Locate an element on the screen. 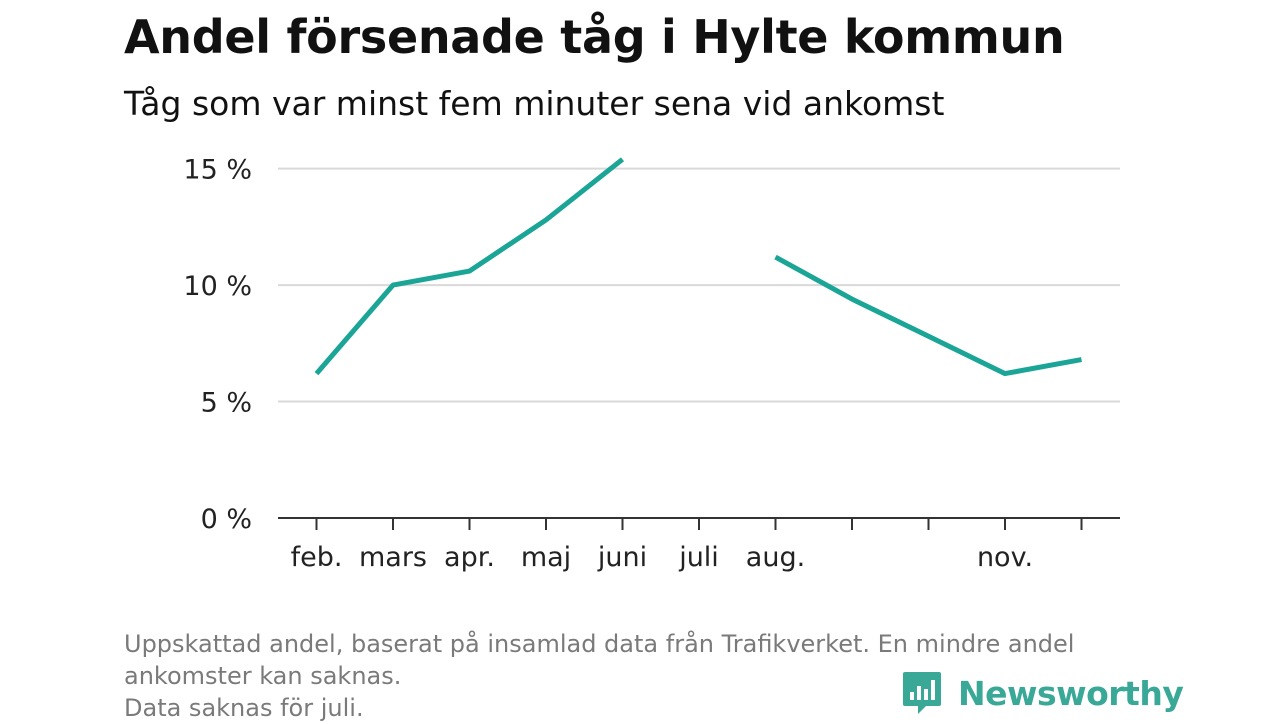 The image size is (1280, 724). y-tick-label: 15 % is located at coordinates (217, 170).